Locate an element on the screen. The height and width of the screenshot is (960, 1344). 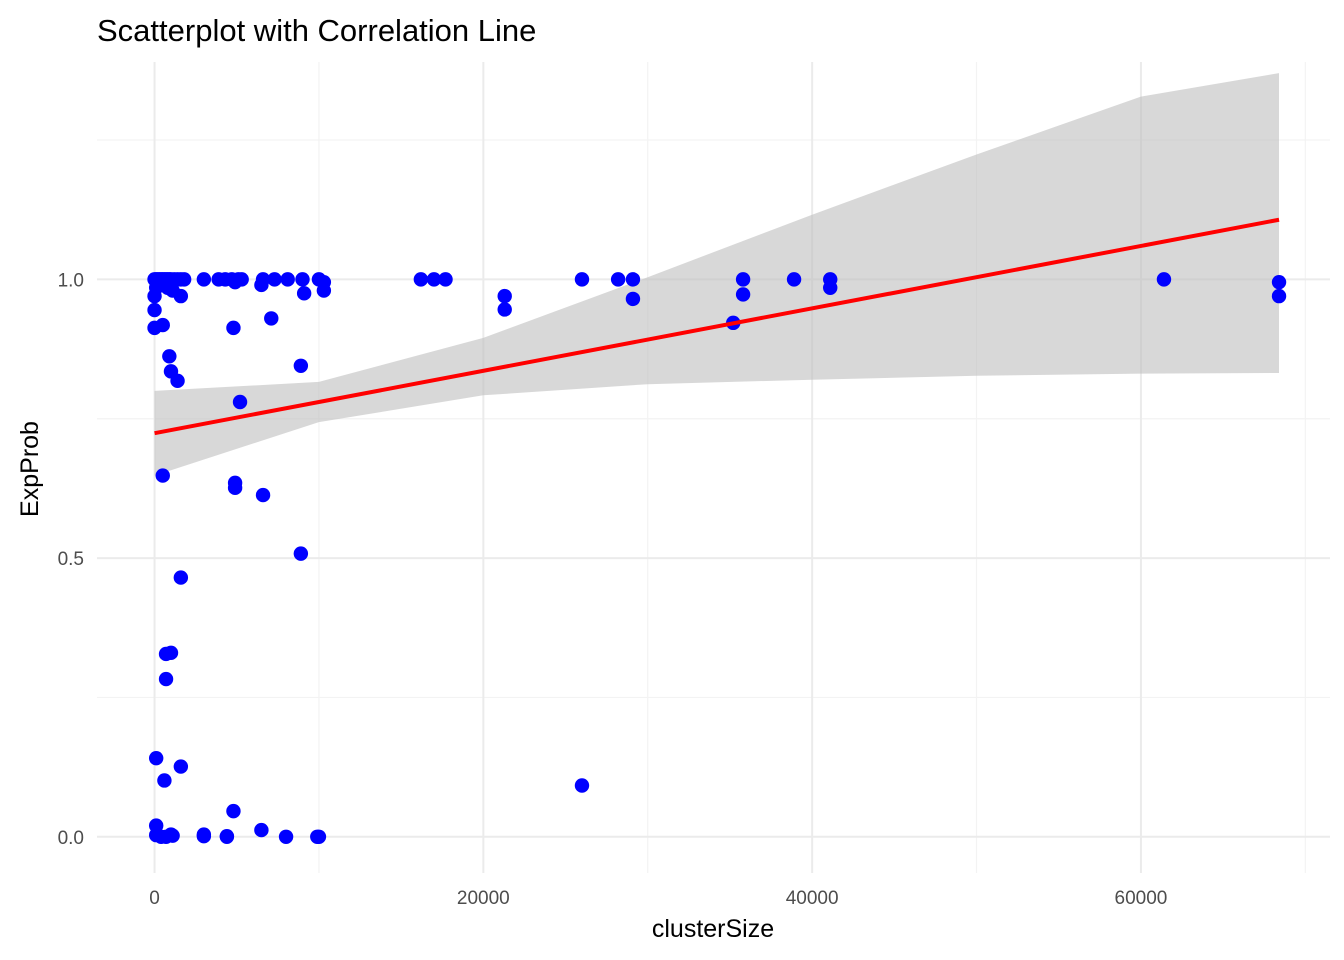
y-tick-label: 0.0 is located at coordinates (71, 838).